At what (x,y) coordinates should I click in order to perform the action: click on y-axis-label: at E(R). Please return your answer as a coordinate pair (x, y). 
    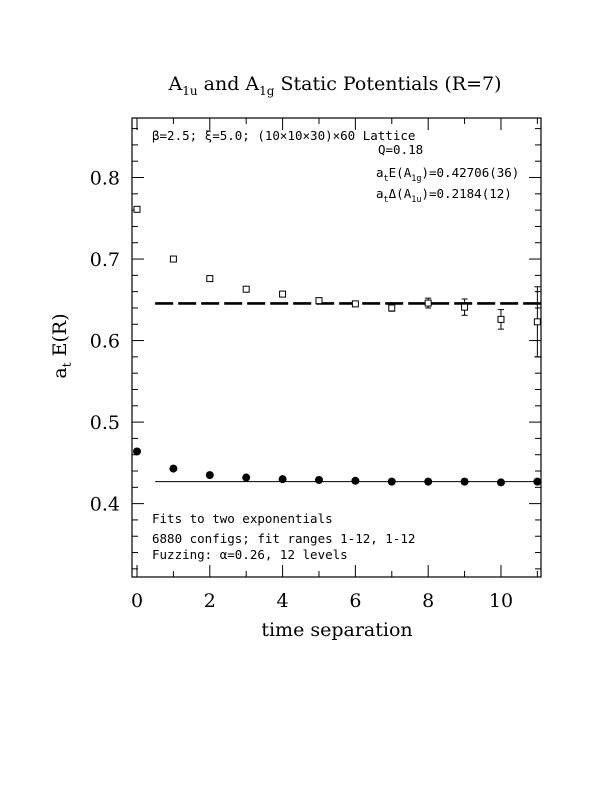
    Looking at the image, I should click on (61, 345).